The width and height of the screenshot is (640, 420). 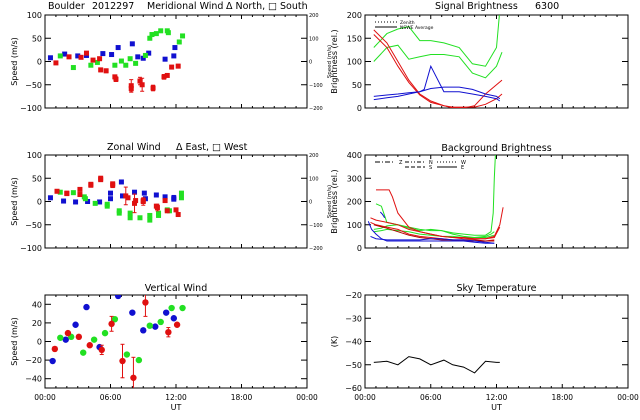 What do you see at coordinates (33, 225) in the screenshot?
I see `y-tick-label: −50` at bounding box center [33, 225].